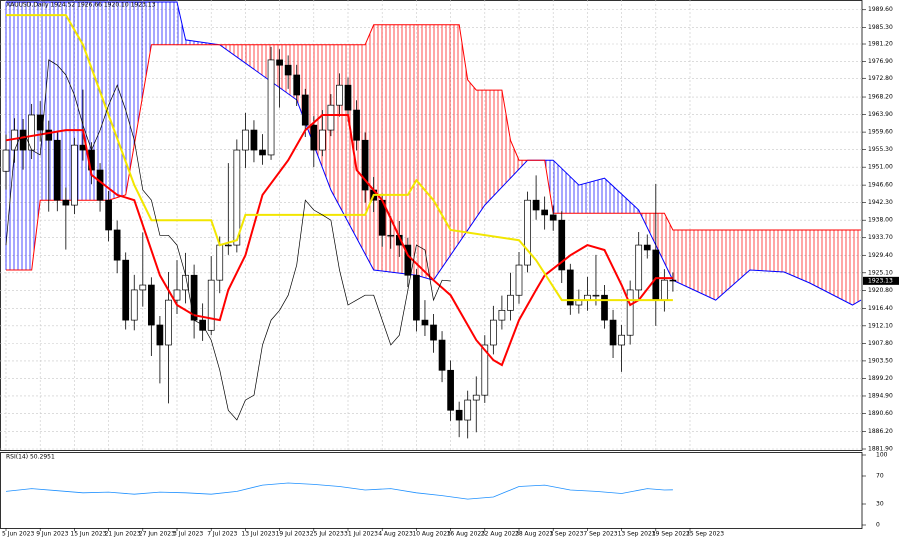 This screenshot has width=900, height=539. I want to click on y-tick-label: 1972.80, so click(880, 78).